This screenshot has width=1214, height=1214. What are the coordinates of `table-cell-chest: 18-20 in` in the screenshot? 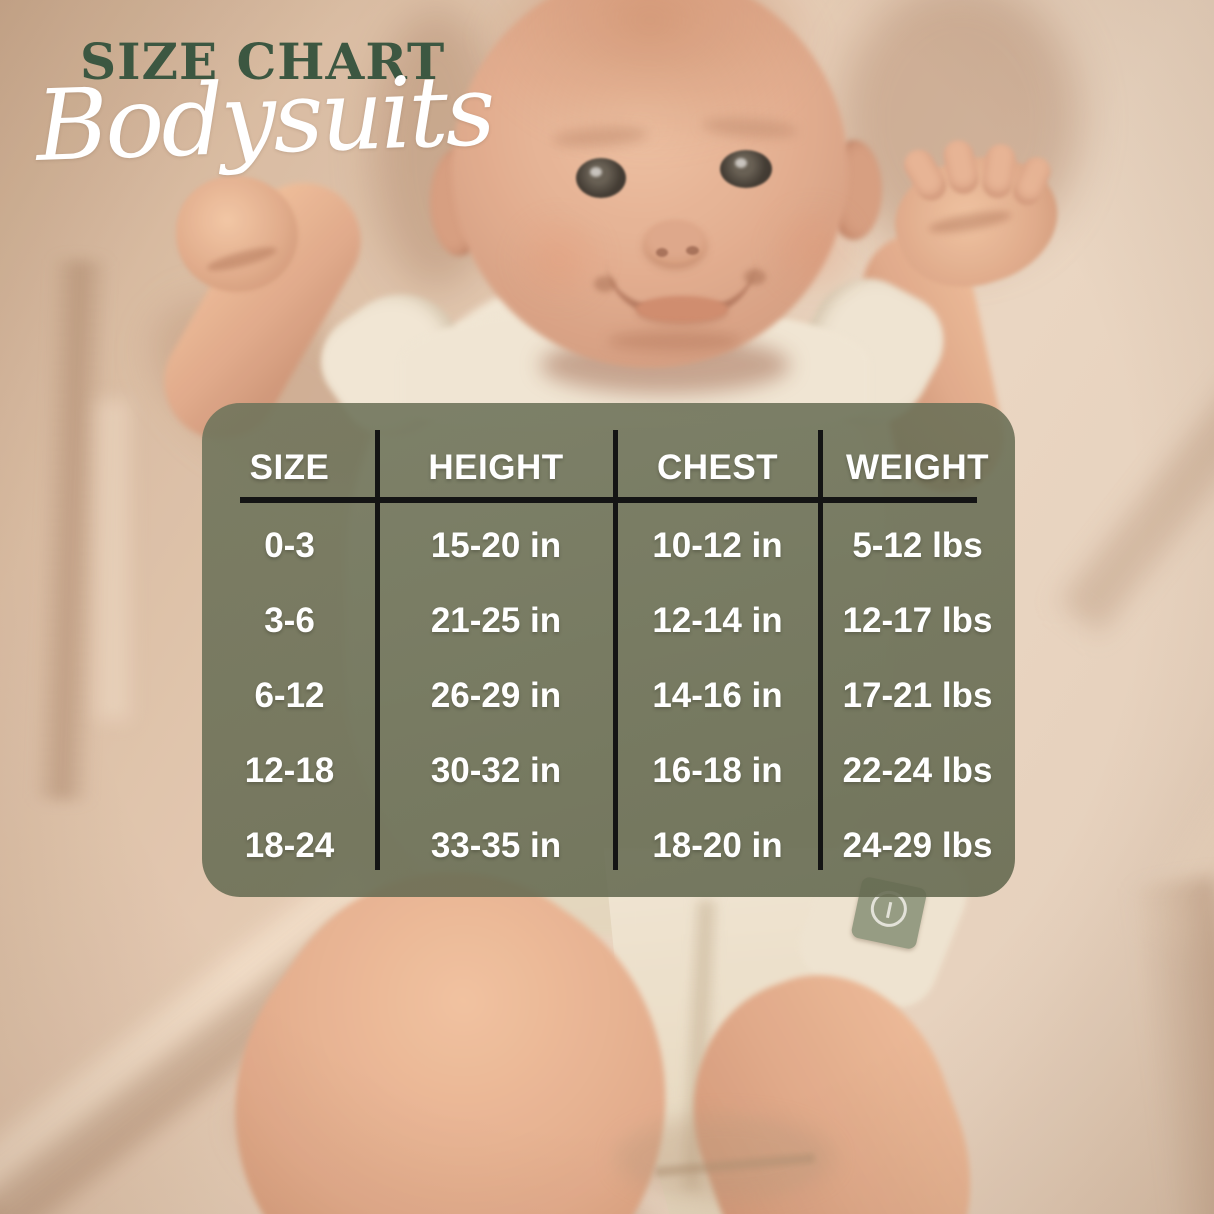 It's located at (717, 845).